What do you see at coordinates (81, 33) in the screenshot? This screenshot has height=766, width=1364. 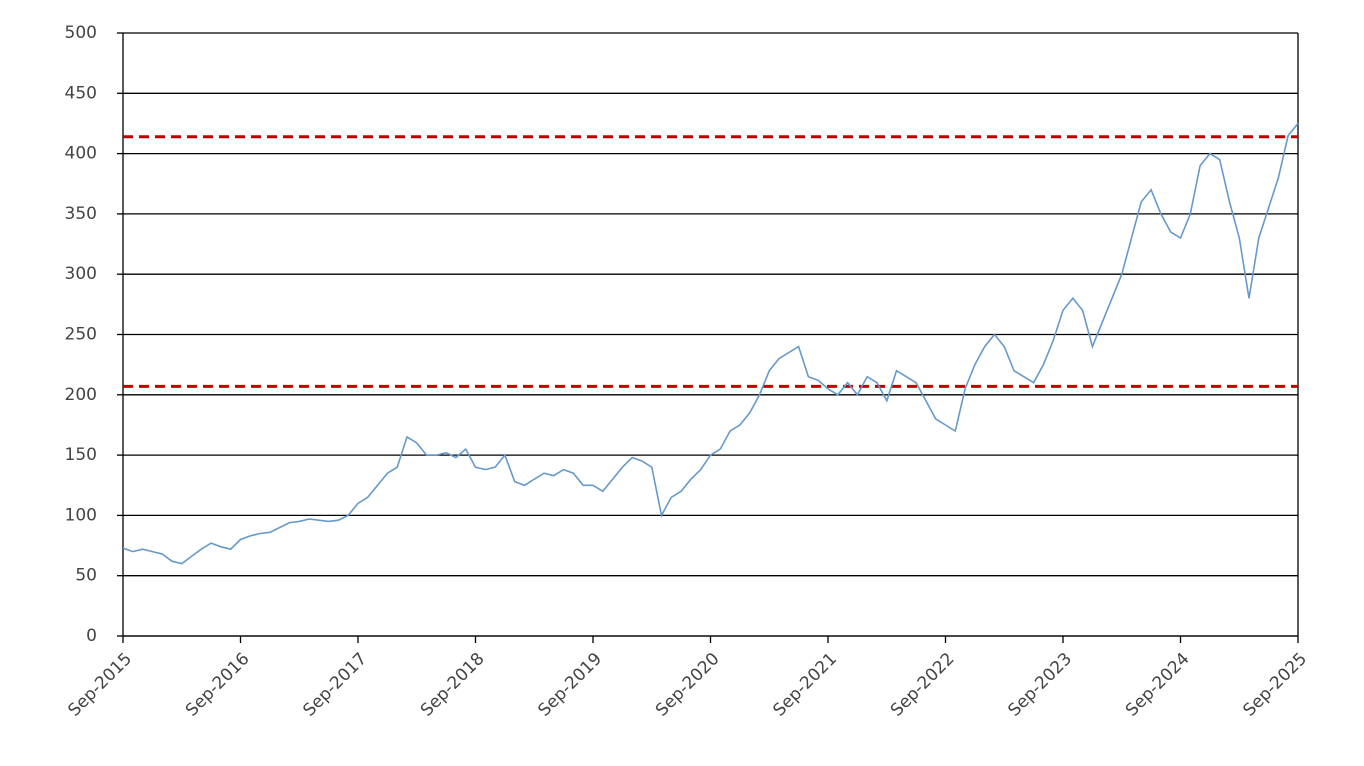 I see `y-tick-label: 500` at bounding box center [81, 33].